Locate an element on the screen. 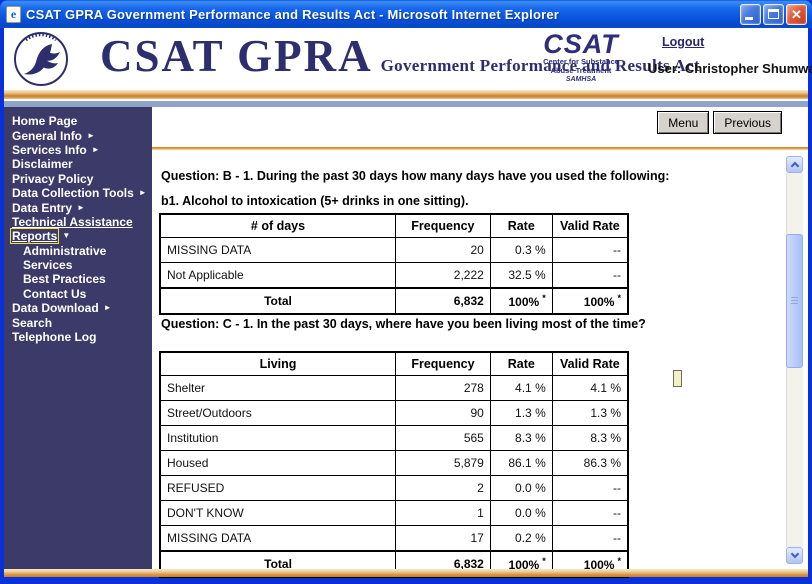 Image resolution: width=812 pixels, height=584 pixels. table-row: REFUSED 2 0.0 % -- is located at coordinates (394, 488).